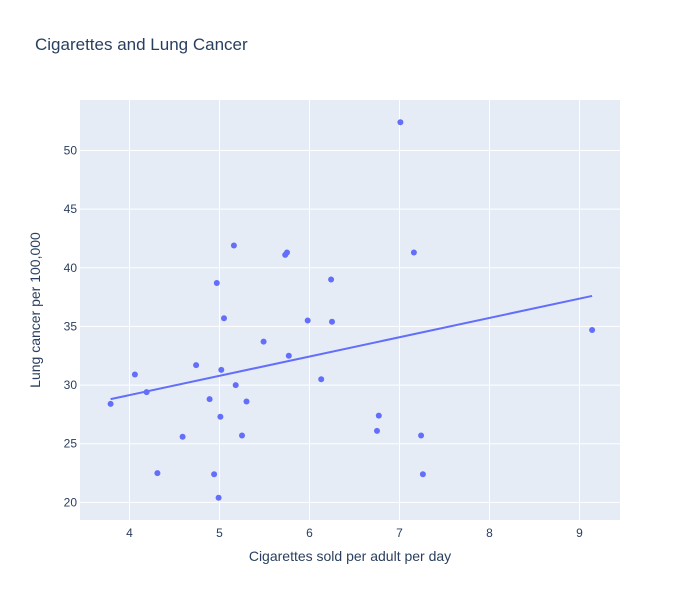 This screenshot has width=700, height=600. I want to click on x-tick-label: 6, so click(309, 533).